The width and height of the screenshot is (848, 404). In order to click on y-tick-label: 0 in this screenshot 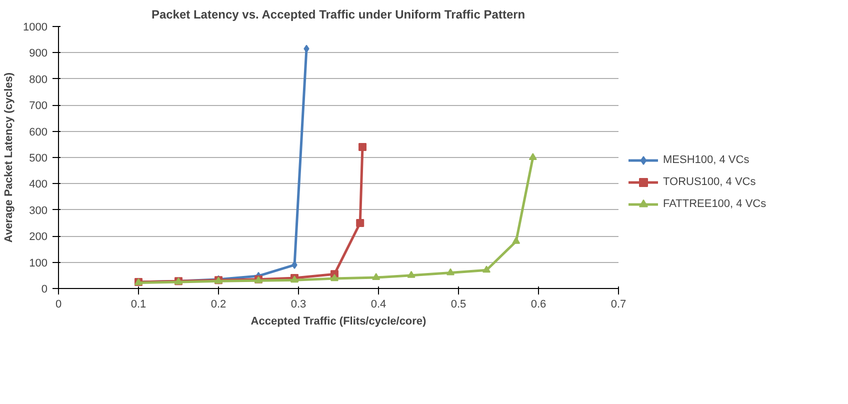, I will do `click(44, 290)`.